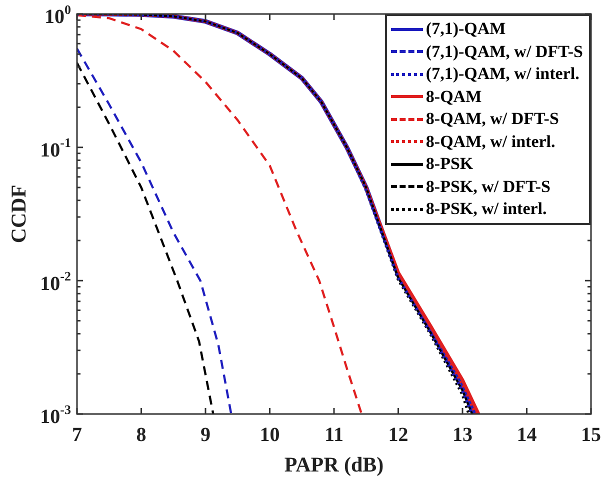  I want to click on legend-label: (7,1)-QAM, so click(466, 29).